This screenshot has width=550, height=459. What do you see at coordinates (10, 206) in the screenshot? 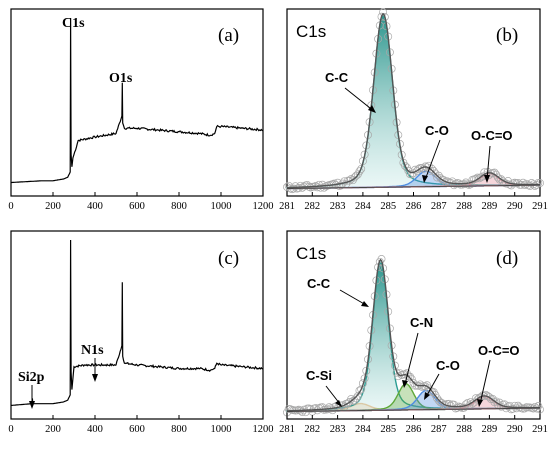
I see `panel-a-tick-label: 0` at bounding box center [10, 206].